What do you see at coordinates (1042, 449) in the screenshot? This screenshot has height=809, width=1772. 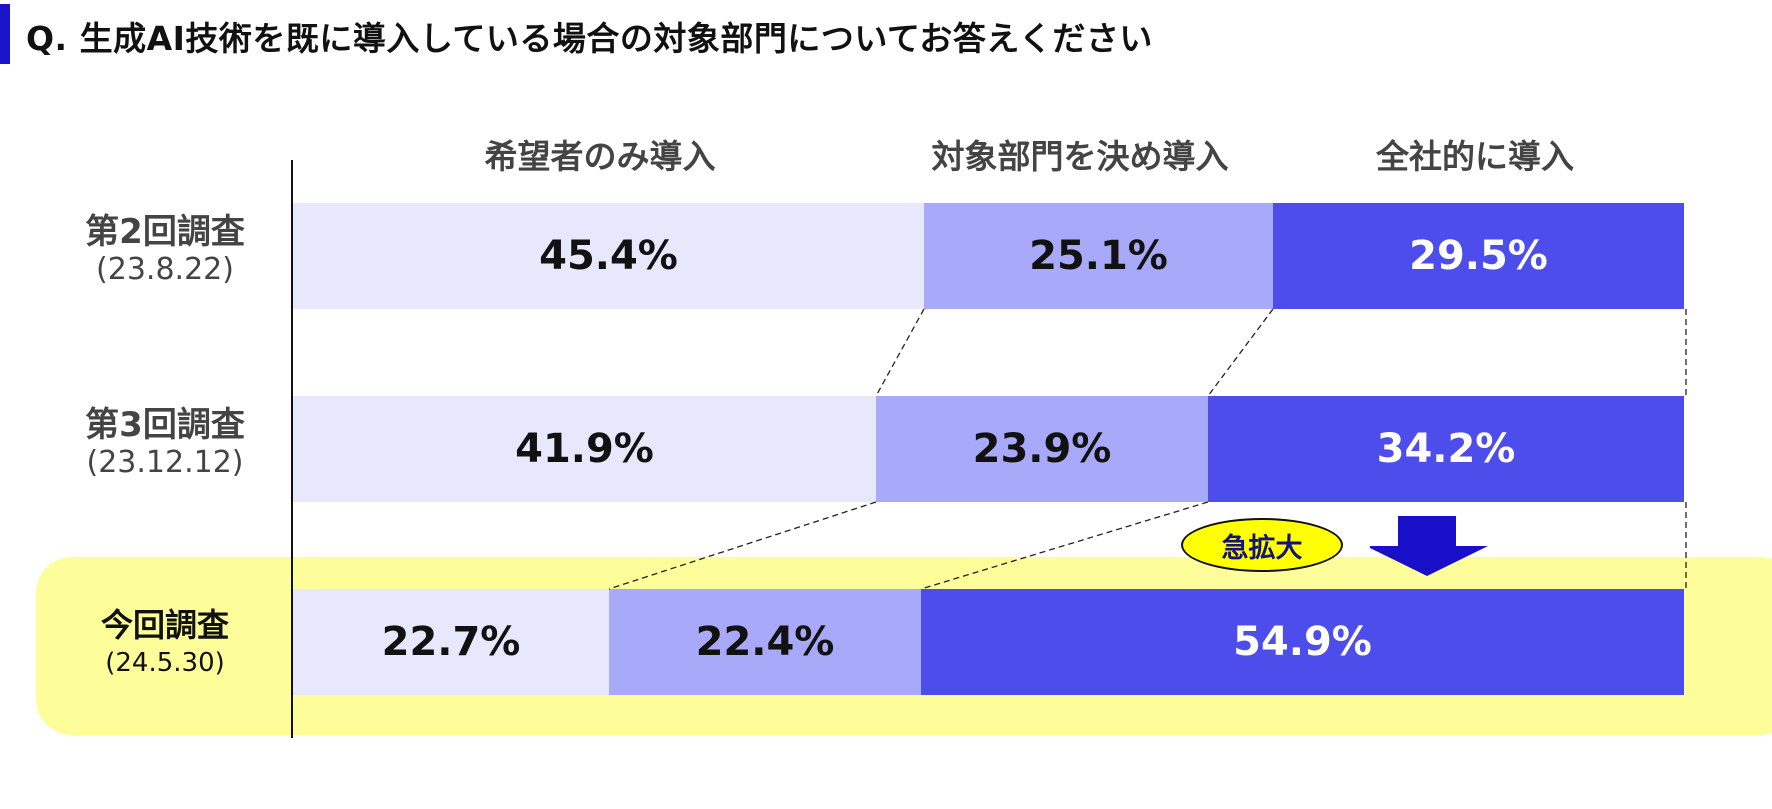 I see `bar-segment-department: 23.9%` at bounding box center [1042, 449].